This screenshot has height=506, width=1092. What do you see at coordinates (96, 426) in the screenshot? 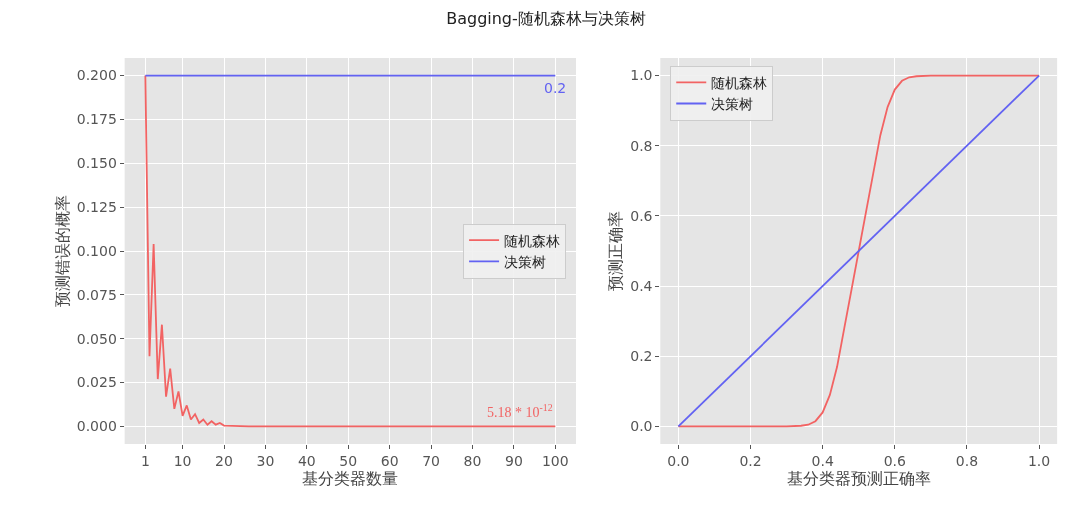
I see `y-tick-label: 0.000` at bounding box center [96, 426].